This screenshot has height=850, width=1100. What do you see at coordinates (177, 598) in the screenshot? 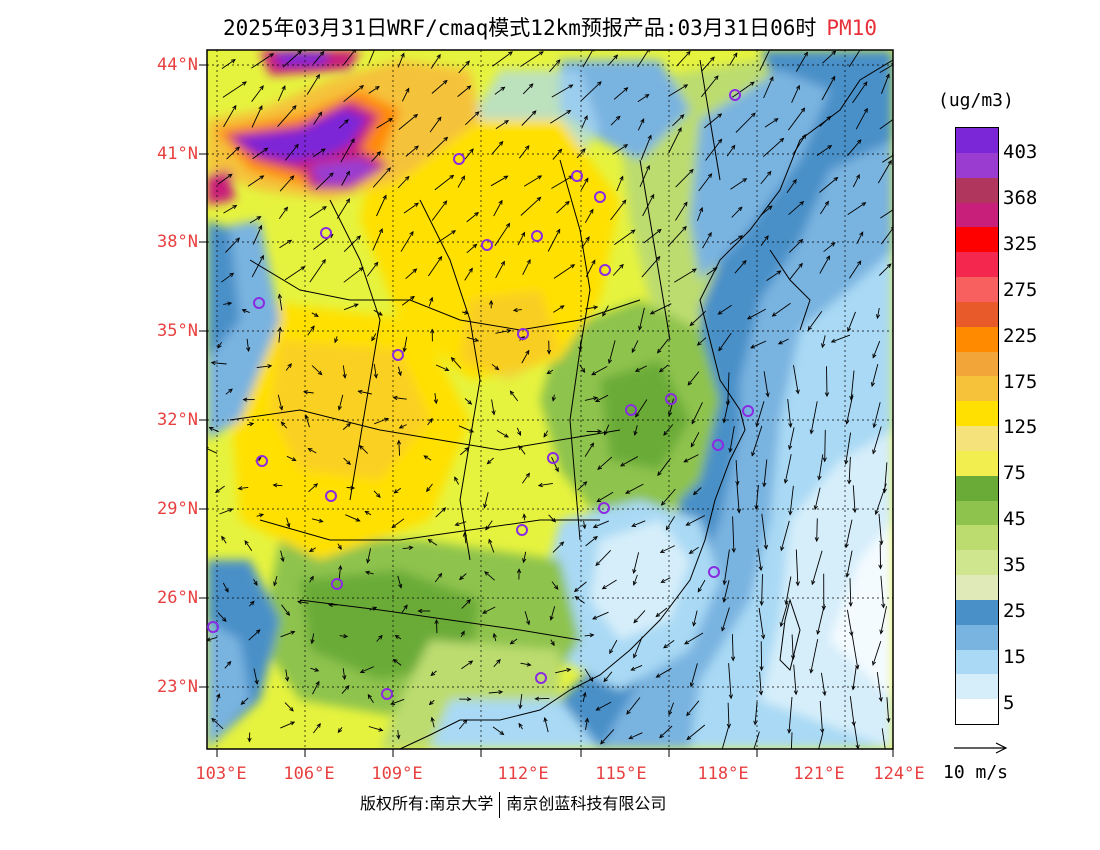
I see `lat-label: 26°N` at bounding box center [177, 598].